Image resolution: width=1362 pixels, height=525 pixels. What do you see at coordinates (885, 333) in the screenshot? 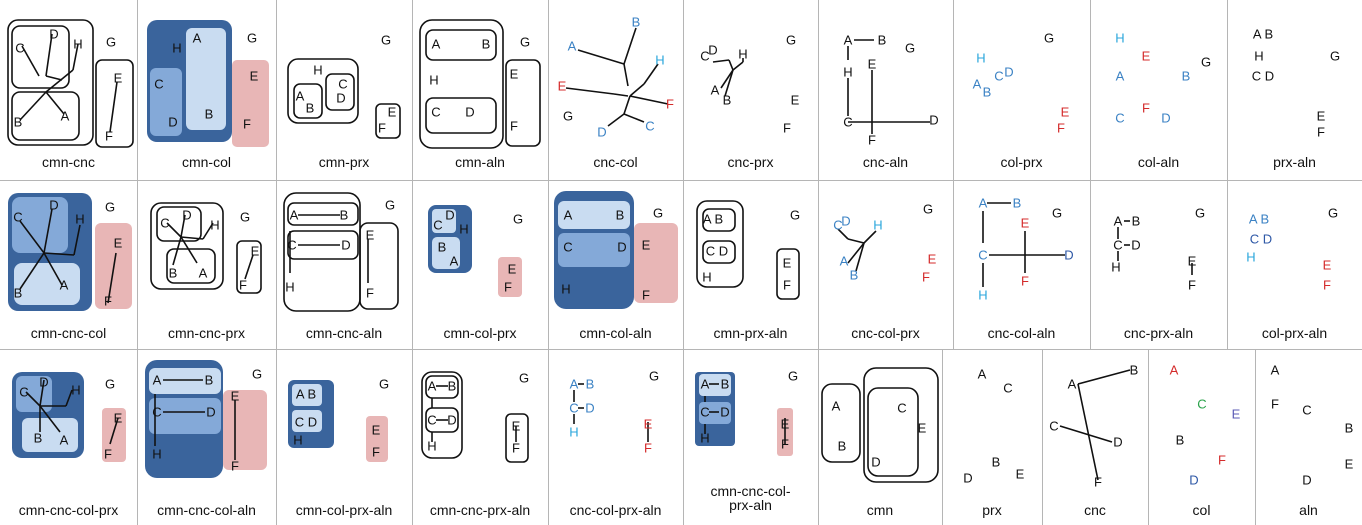
I see `cell-label: cnc-col-prx` at bounding box center [885, 333].